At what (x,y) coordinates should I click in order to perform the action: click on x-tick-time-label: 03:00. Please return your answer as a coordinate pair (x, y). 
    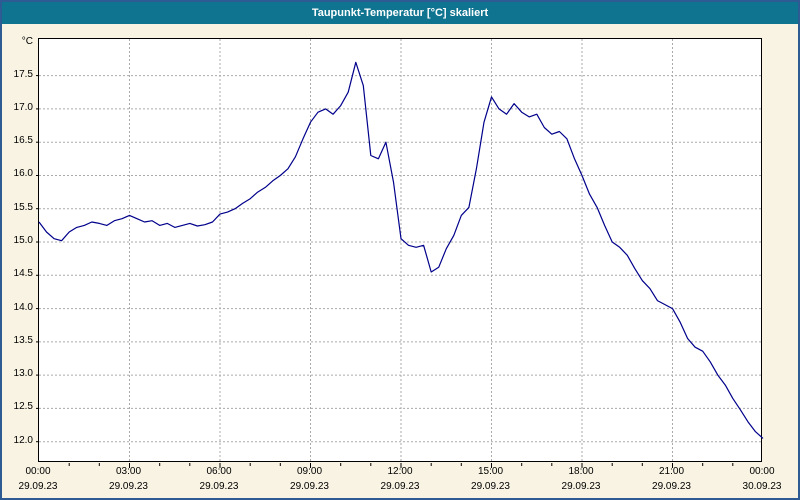
    Looking at the image, I should click on (128, 471).